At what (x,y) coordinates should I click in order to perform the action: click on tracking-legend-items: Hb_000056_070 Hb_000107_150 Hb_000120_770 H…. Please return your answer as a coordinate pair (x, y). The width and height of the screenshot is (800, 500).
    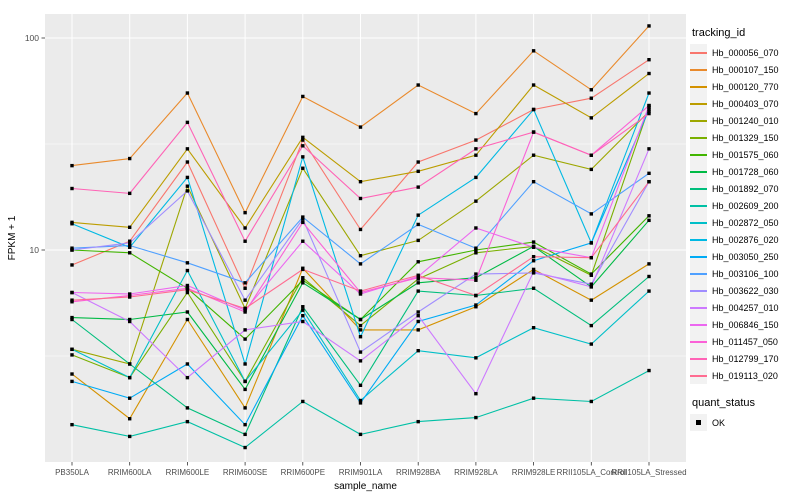
    Looking at the image, I should click on (745, 214).